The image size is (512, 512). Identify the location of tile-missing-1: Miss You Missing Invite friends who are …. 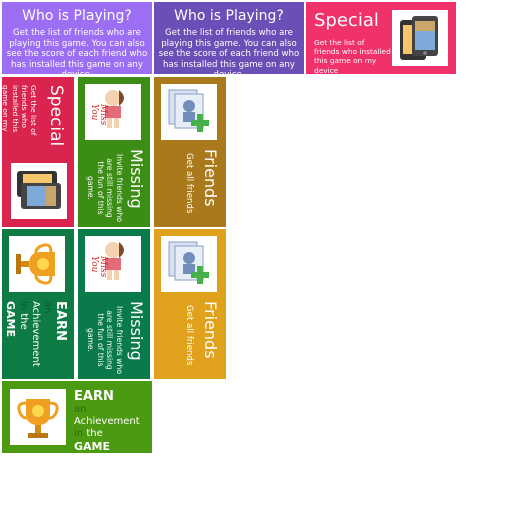
(114, 152).